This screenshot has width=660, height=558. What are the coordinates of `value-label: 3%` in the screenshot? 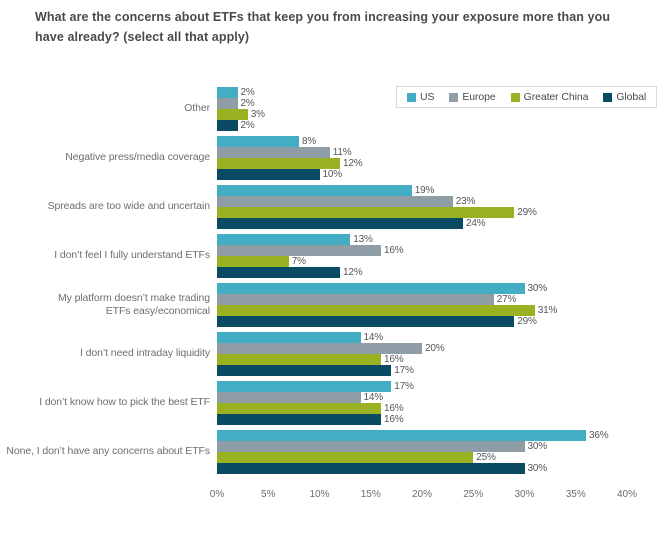 It's located at (257, 114).